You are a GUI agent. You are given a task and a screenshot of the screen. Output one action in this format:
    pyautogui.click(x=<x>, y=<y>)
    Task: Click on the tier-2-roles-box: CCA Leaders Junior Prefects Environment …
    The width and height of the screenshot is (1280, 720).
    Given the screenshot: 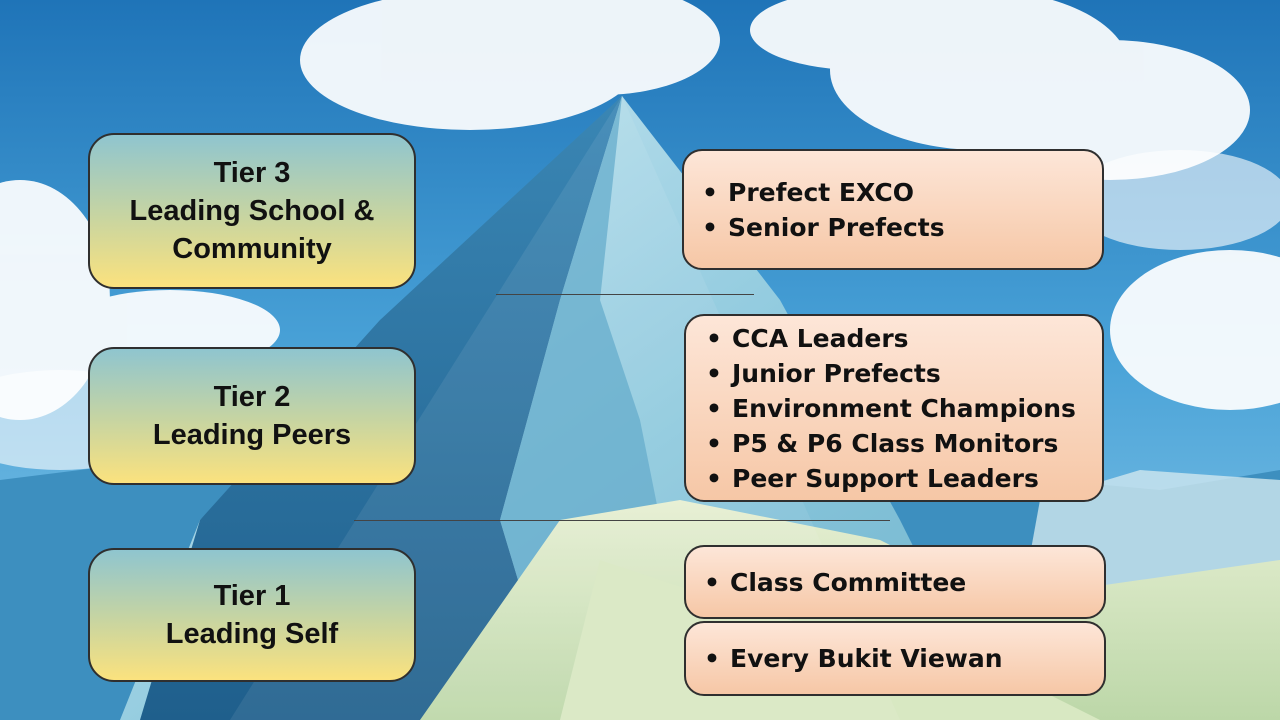 What is the action you would take?
    pyautogui.click(x=894, y=408)
    